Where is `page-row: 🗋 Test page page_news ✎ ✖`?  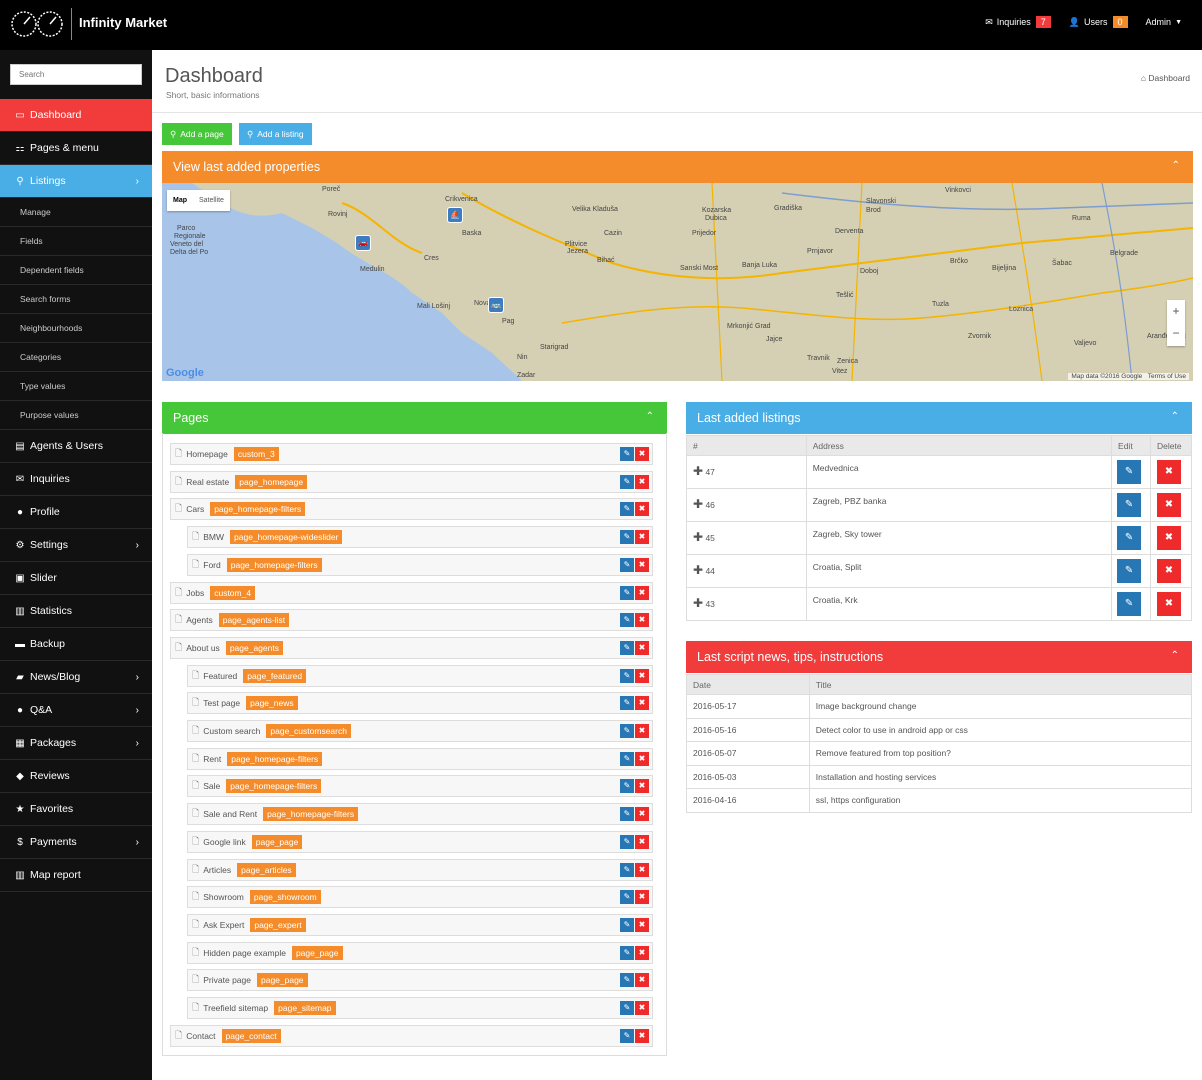 page-row: 🗋 Test page page_news ✎ ✖ is located at coordinates (420, 703).